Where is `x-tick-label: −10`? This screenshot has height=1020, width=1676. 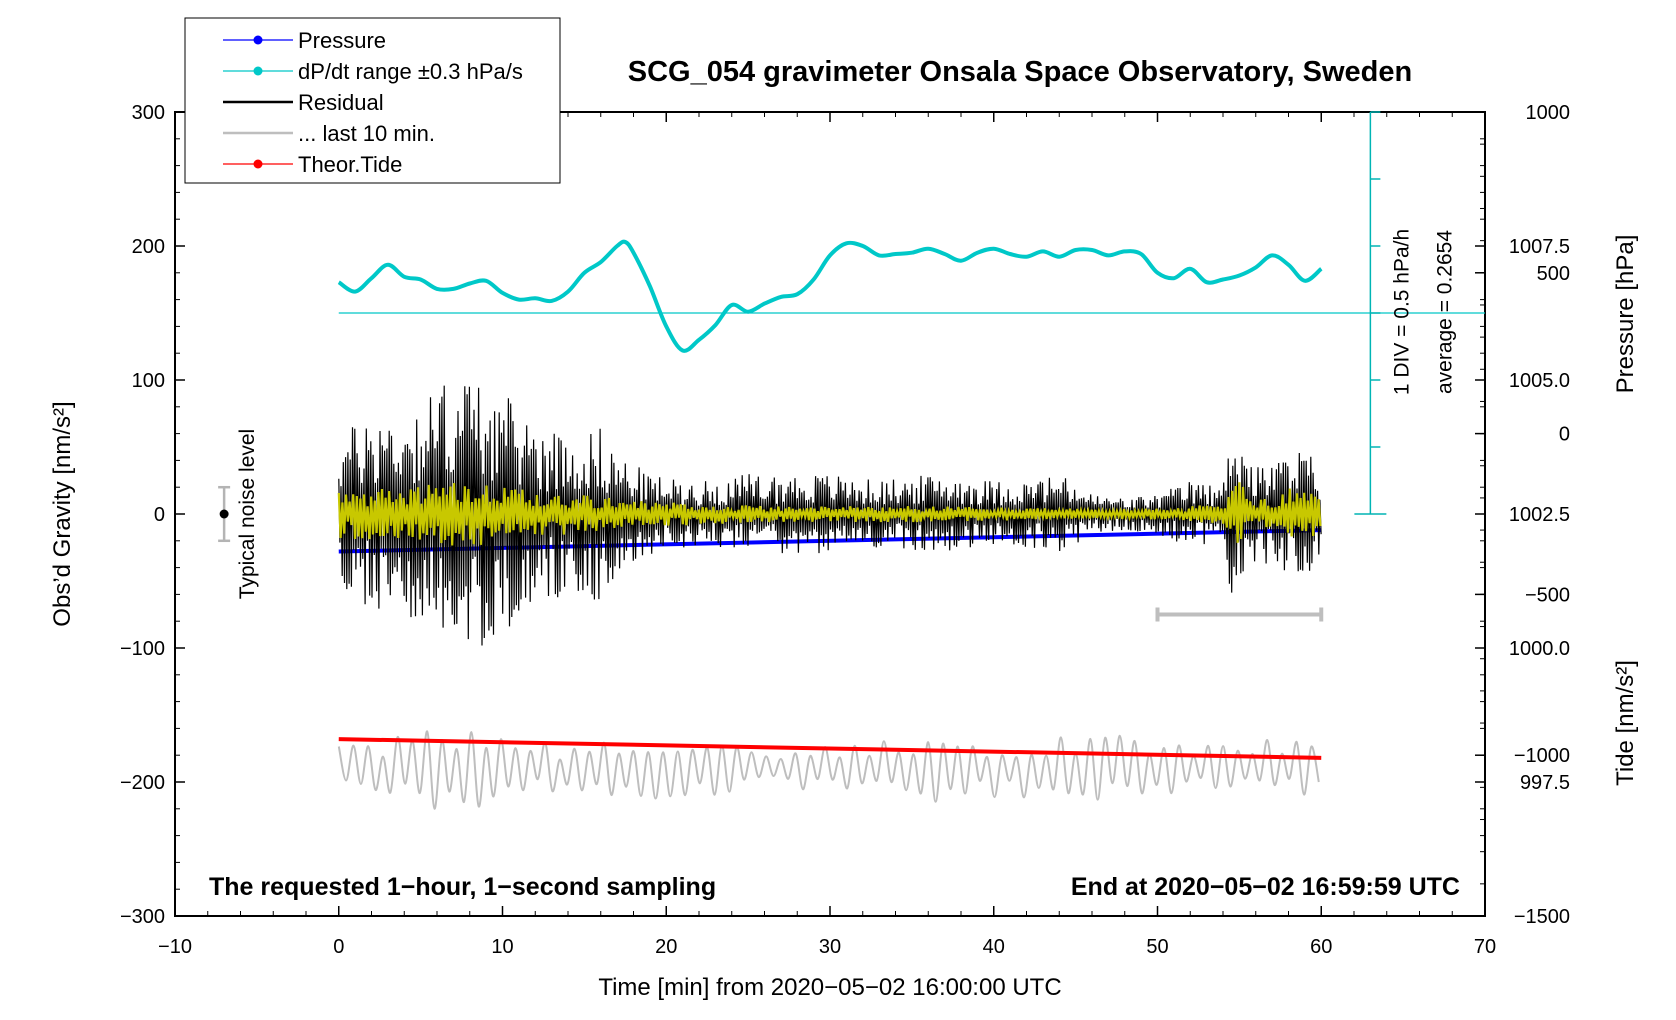 x-tick-label: −10 is located at coordinates (175, 947).